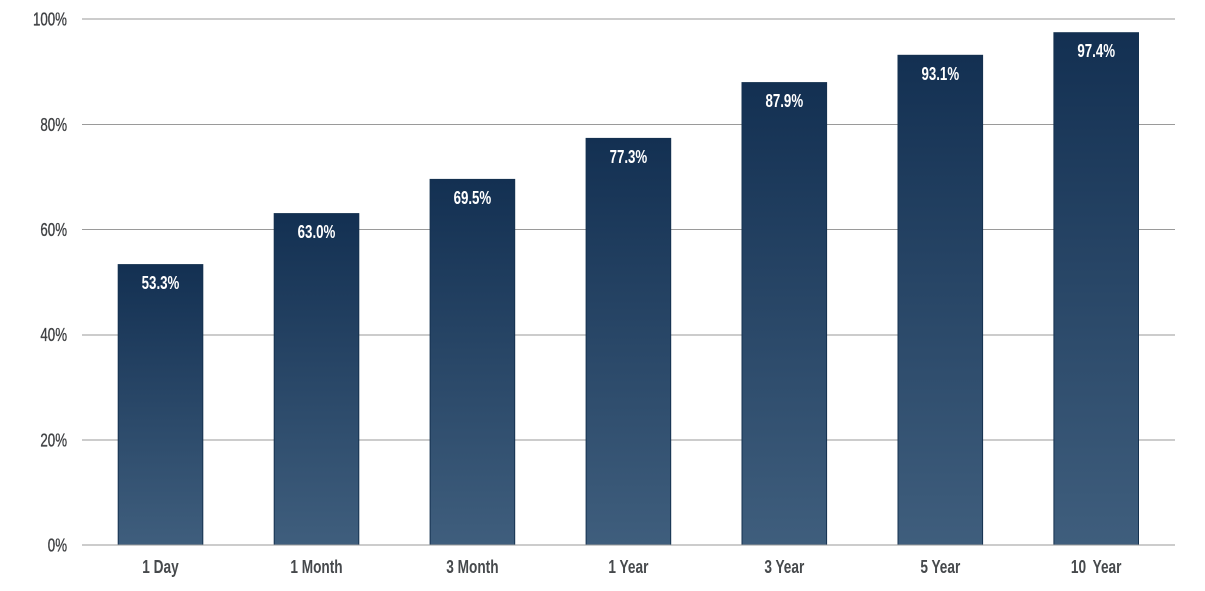  What do you see at coordinates (473, 198) in the screenshot?
I see `svg-text: 69.5%` at bounding box center [473, 198].